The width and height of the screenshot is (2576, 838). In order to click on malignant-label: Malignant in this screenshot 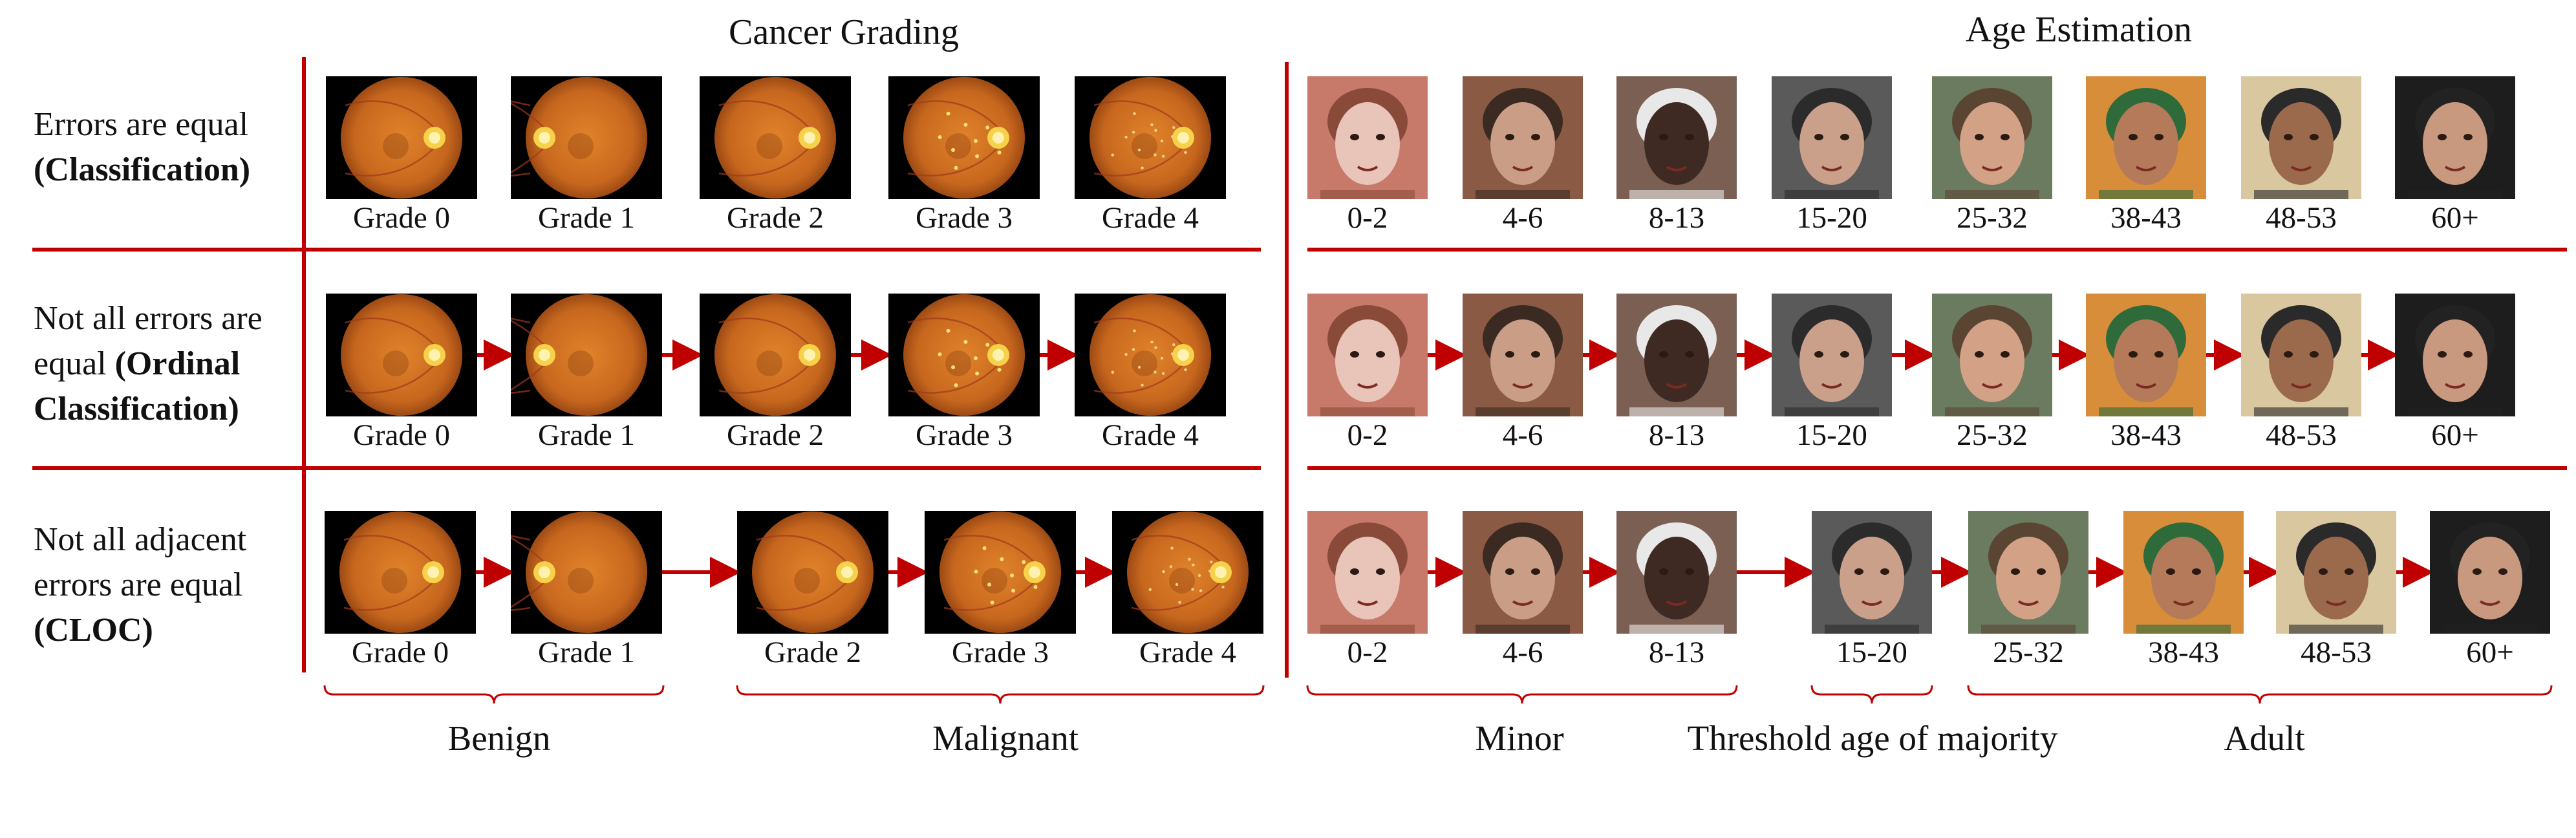, I will do `click(1005, 738)`.